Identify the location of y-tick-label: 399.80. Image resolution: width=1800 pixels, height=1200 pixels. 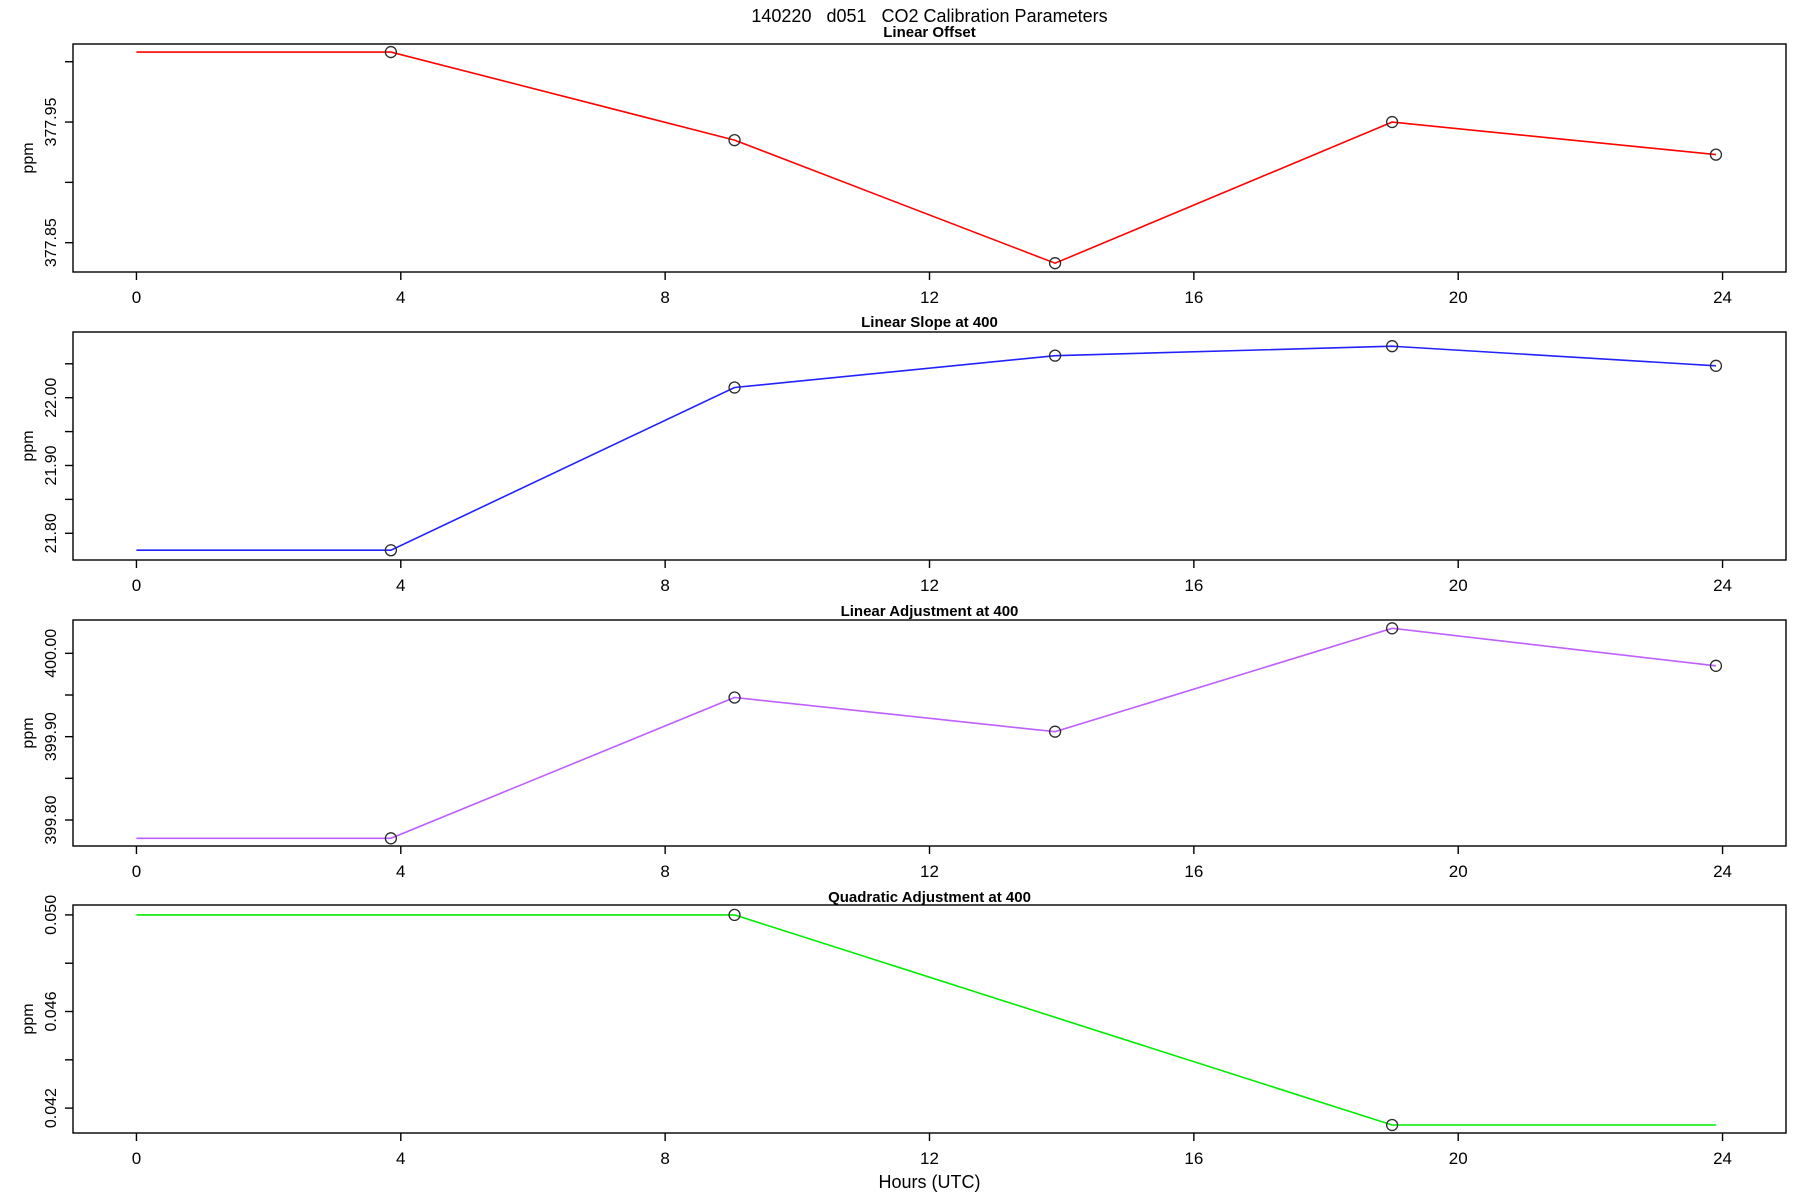
(51, 819).